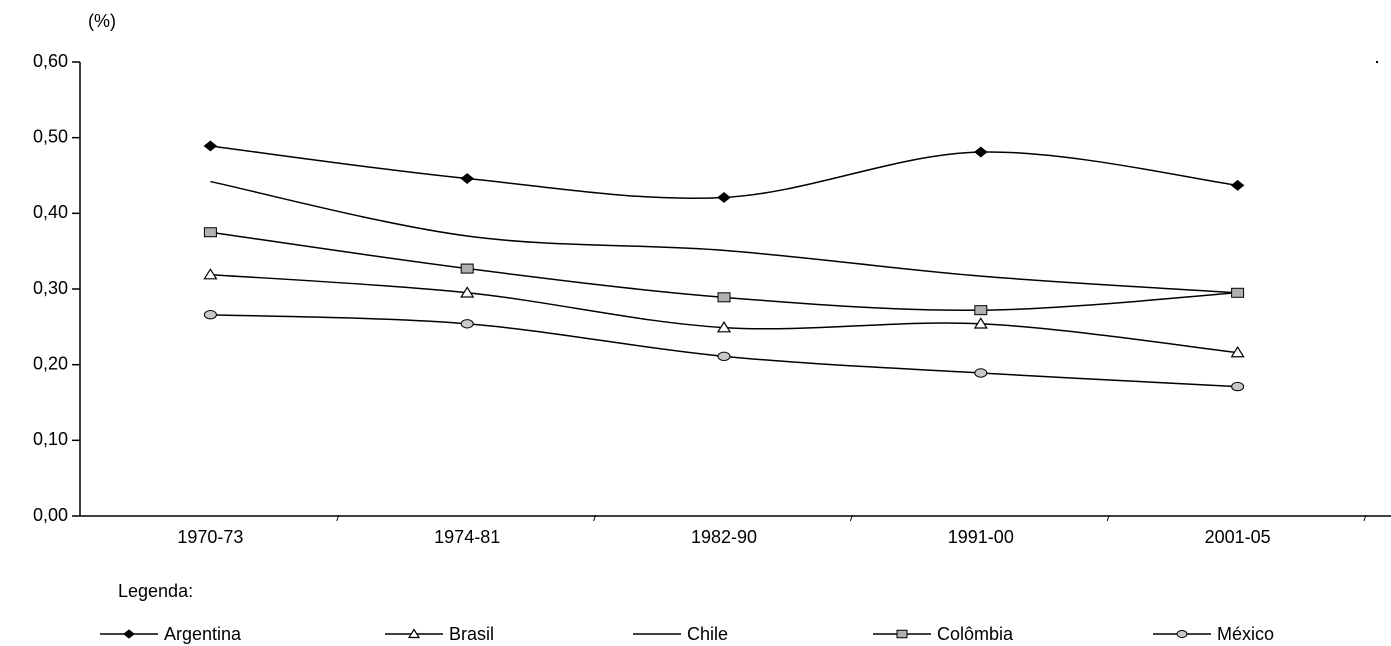  I want to click on legend-label: Colômbia, so click(975, 634).